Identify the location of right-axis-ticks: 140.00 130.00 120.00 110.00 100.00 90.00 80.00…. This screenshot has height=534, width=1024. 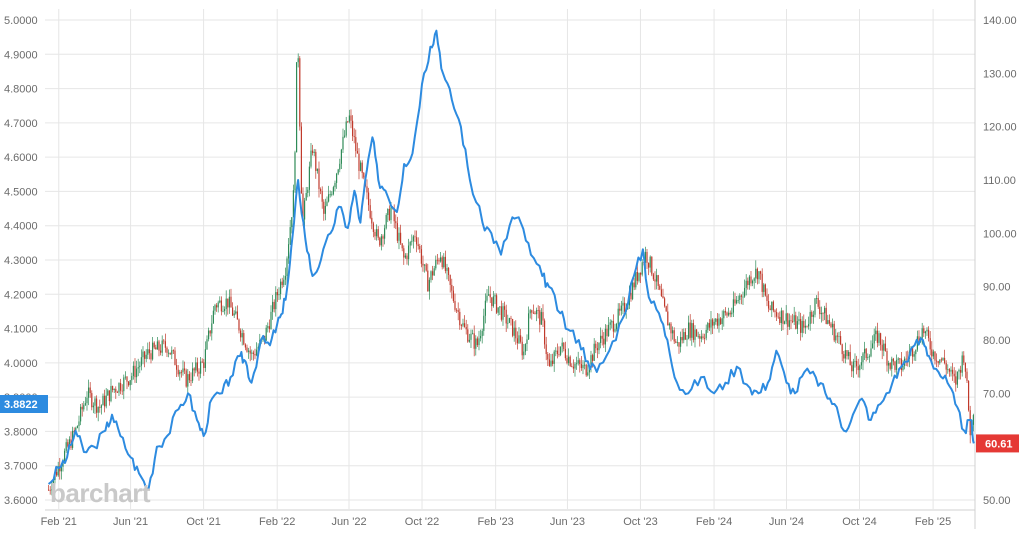
(1000, 261).